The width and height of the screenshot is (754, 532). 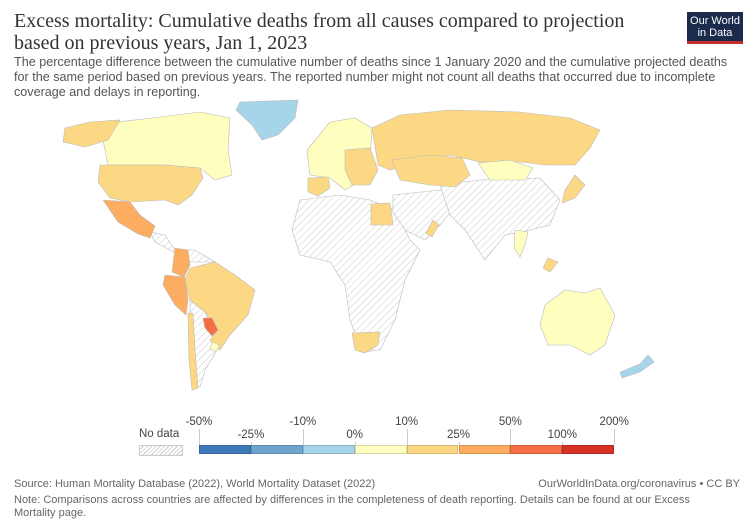 What do you see at coordinates (167, 146) in the screenshot?
I see `country-canada` at bounding box center [167, 146].